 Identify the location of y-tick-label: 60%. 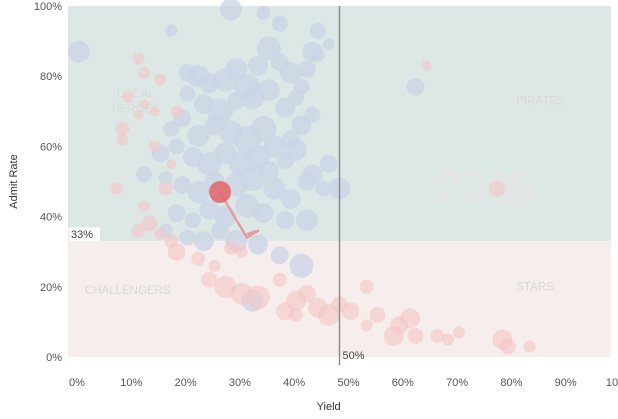
(51, 147).